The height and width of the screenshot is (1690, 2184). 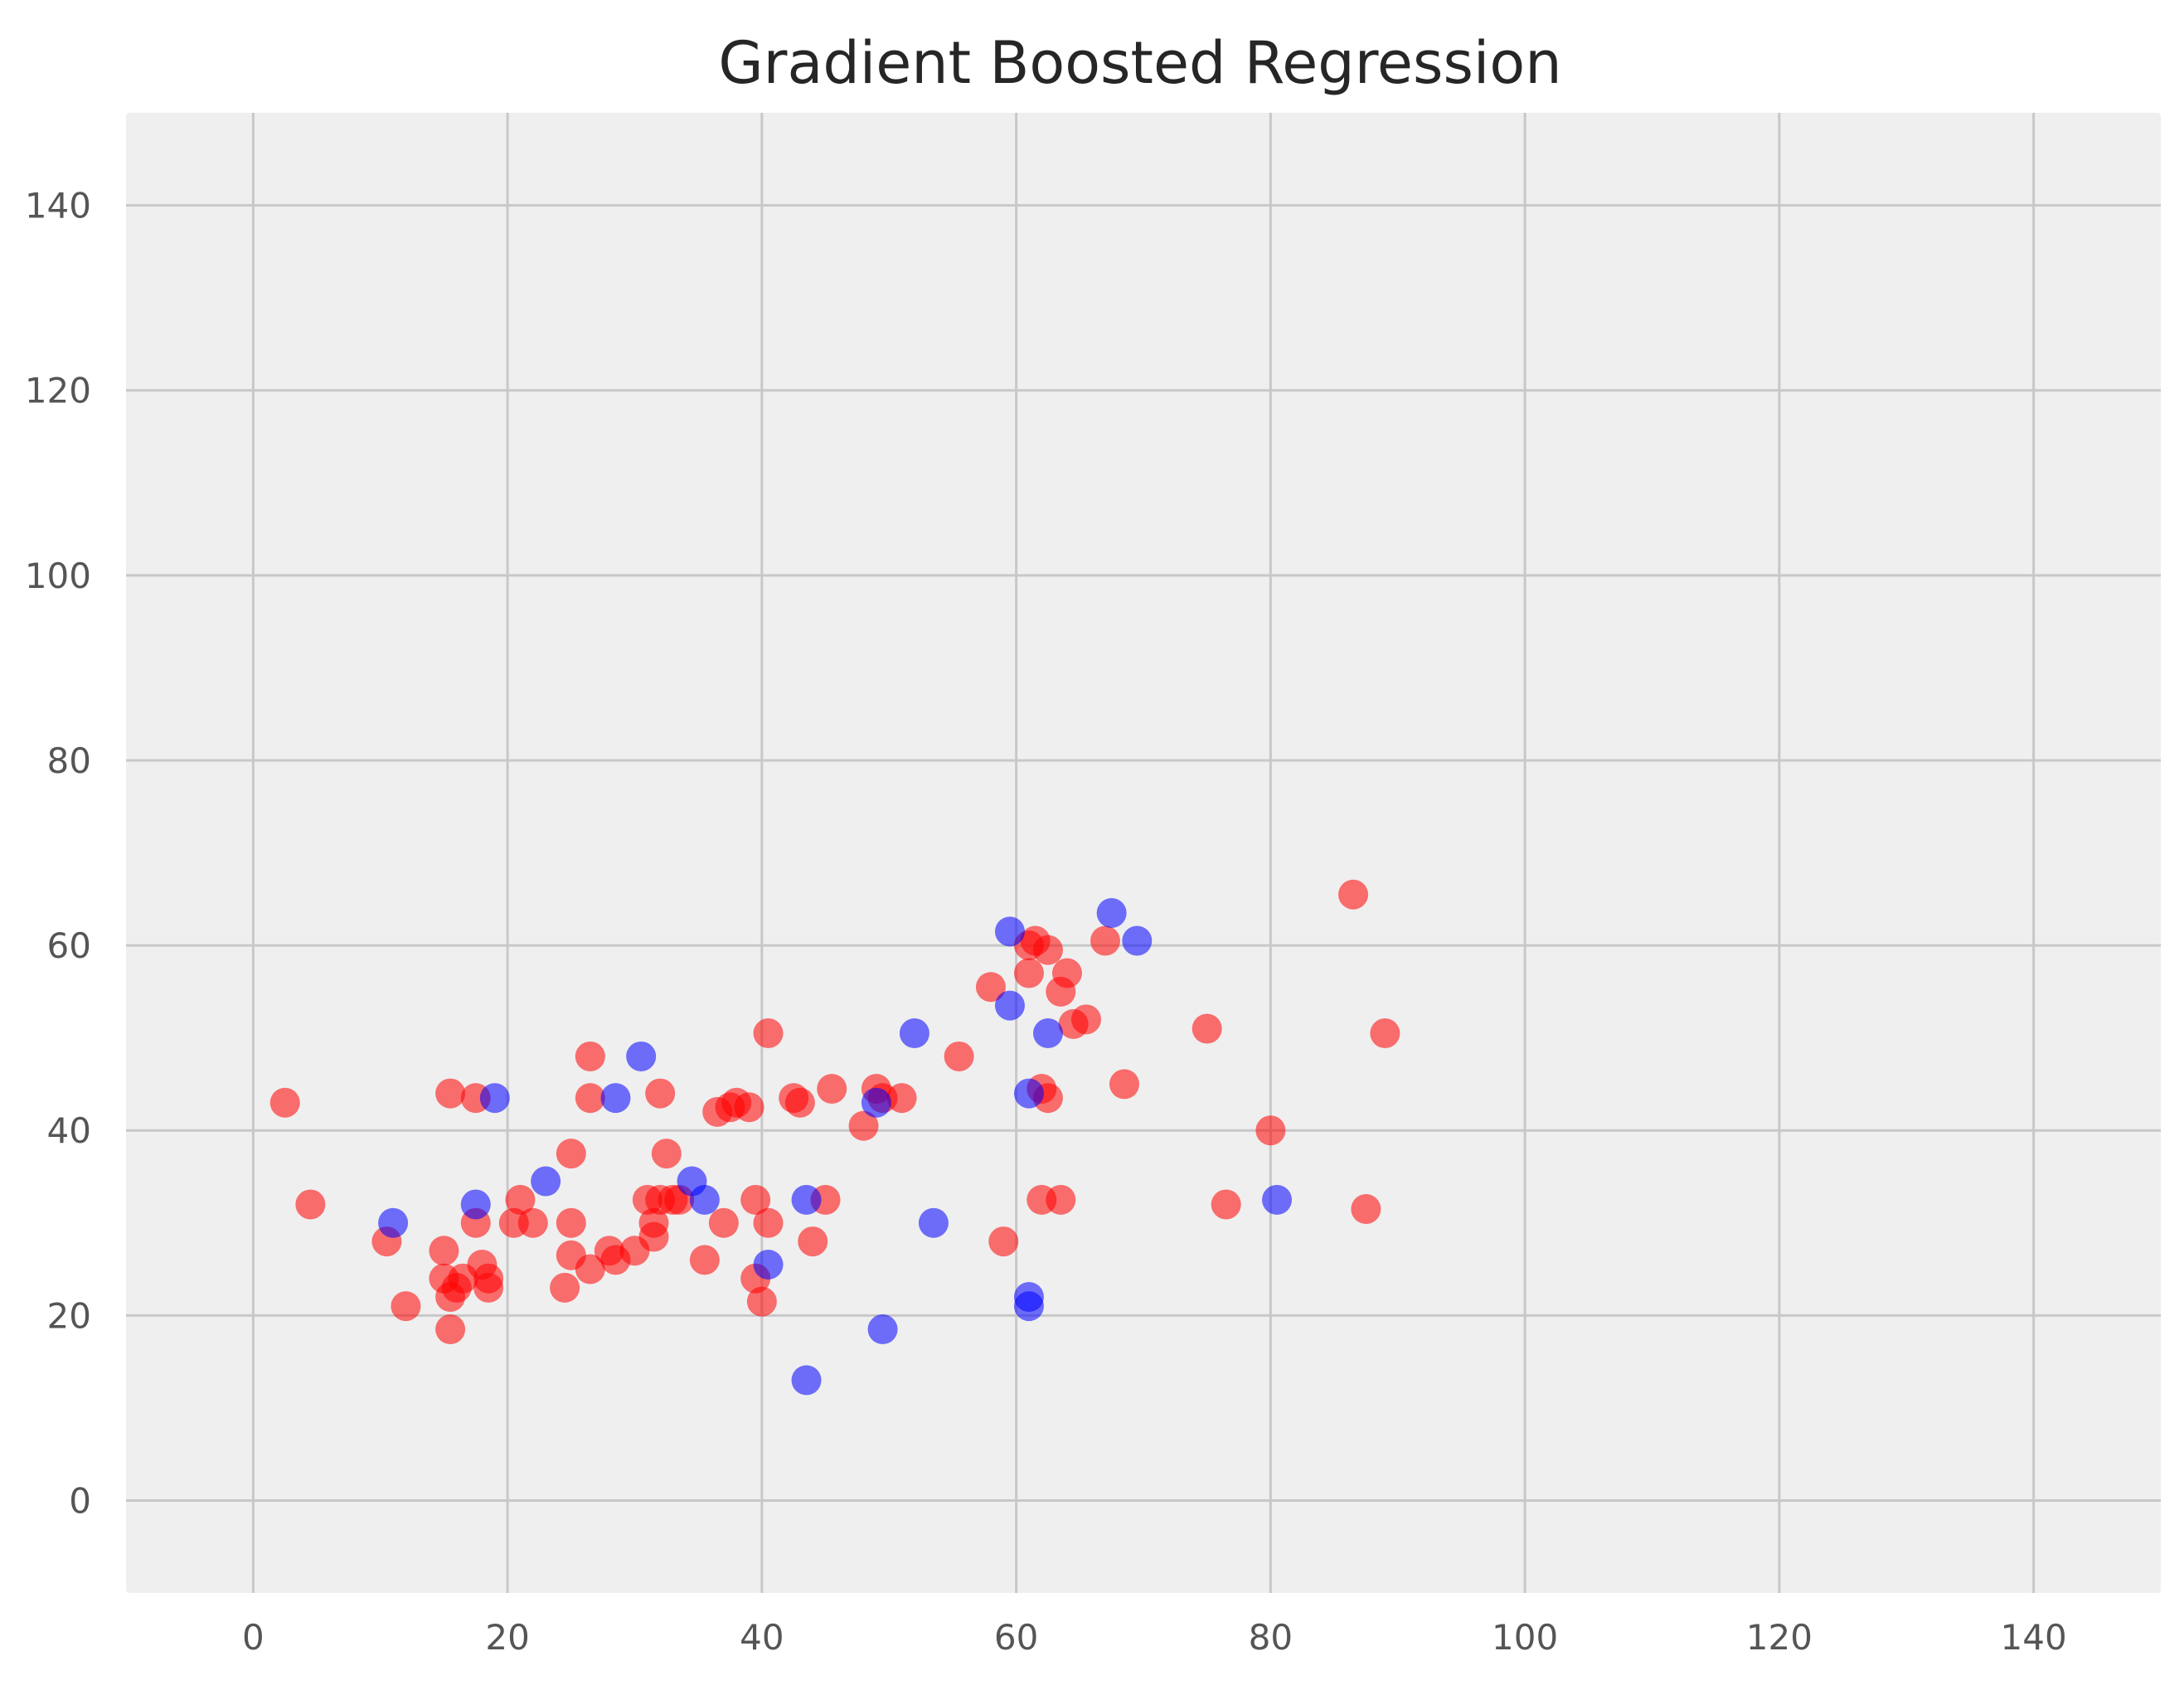 What do you see at coordinates (69, 761) in the screenshot?
I see `y-tick-label: 80` at bounding box center [69, 761].